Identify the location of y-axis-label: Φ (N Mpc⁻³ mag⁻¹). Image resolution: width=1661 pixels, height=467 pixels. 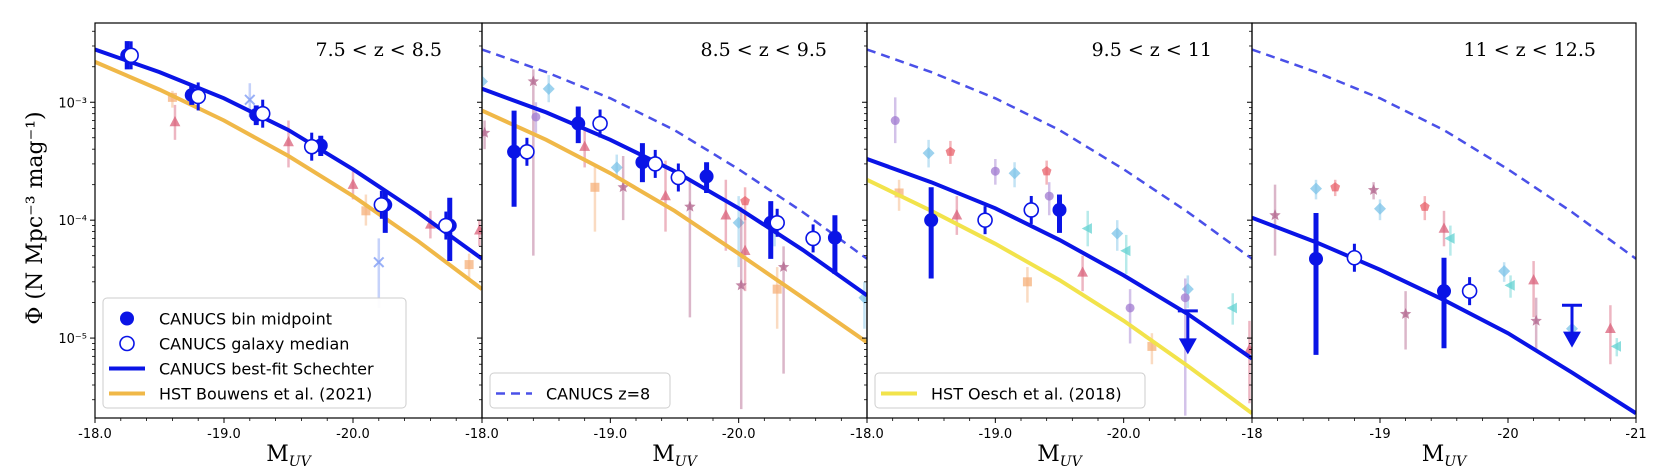
(35, 217).